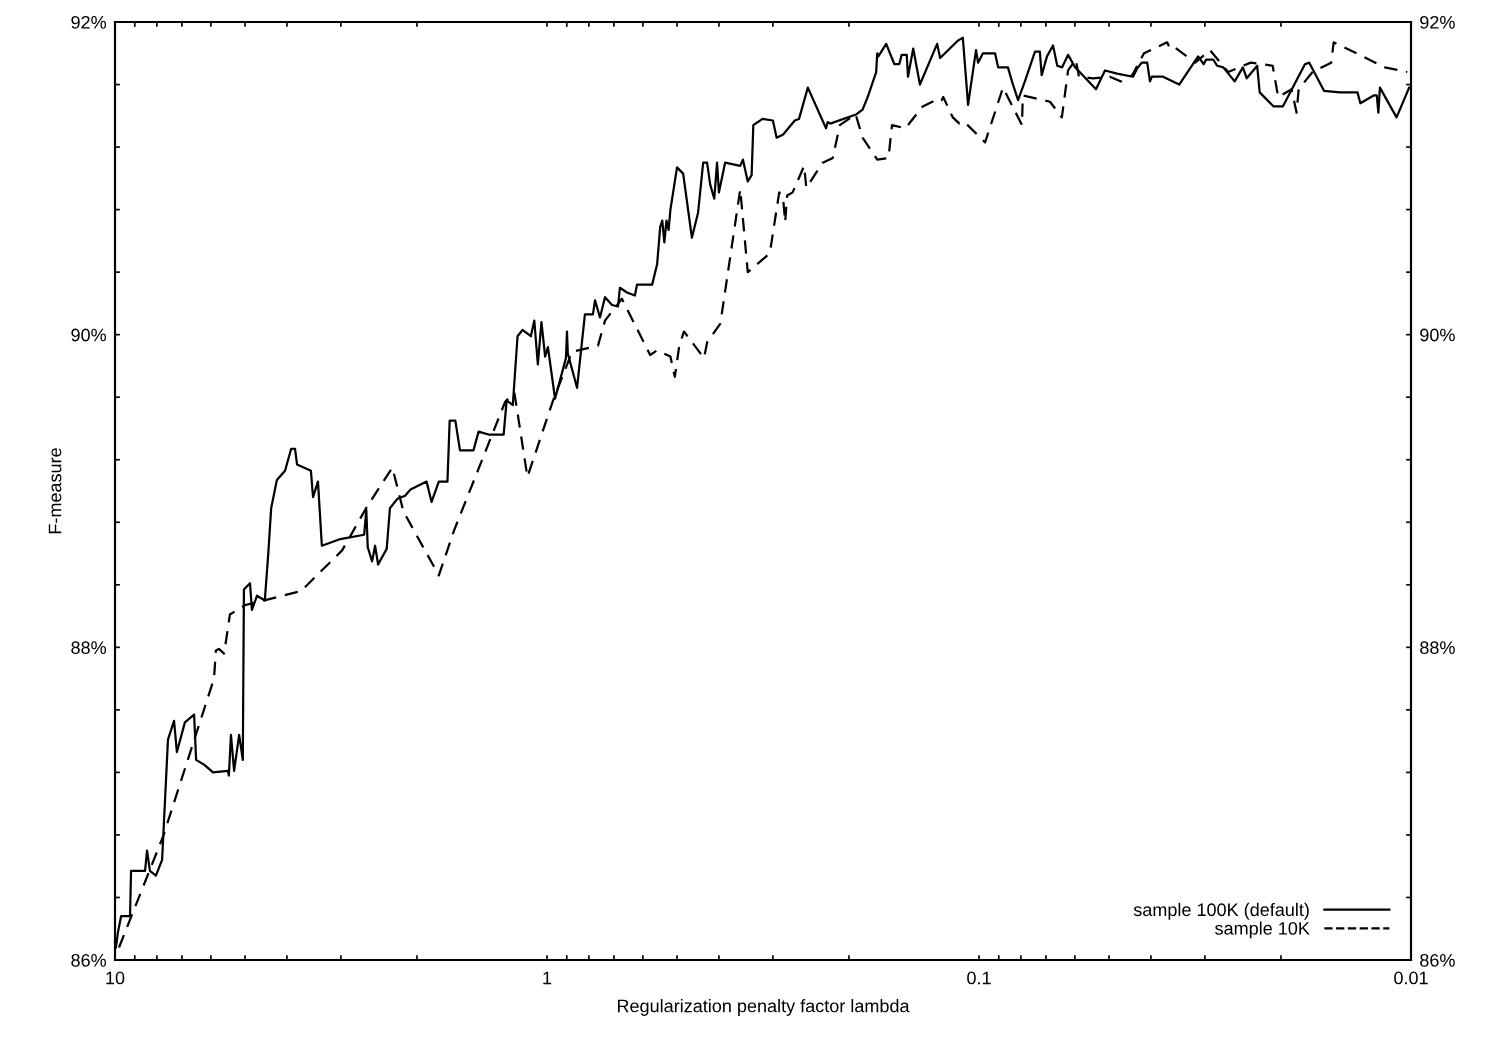  Describe the element at coordinates (1262, 930) in the screenshot. I see `legend-label: sample 10K` at that location.